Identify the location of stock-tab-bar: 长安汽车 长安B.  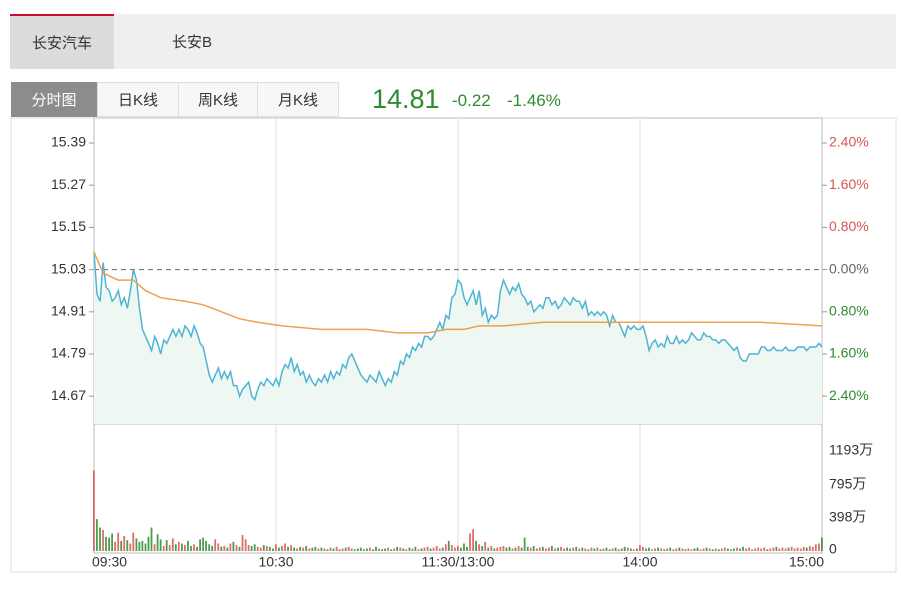
(453, 41).